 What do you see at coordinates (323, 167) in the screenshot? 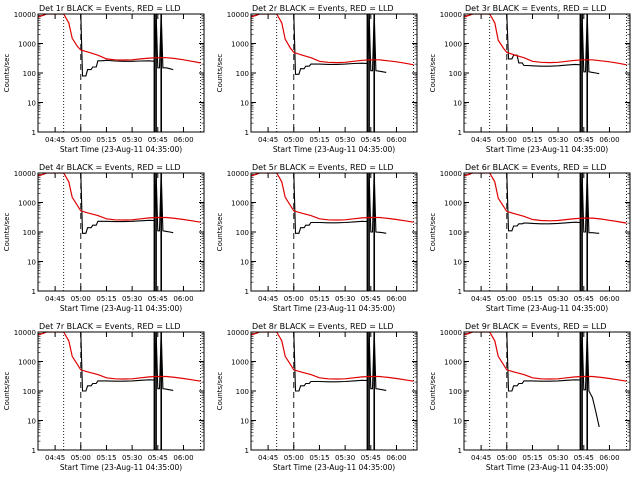
I see `panel-title: Det 5r BLACK = Events, RED = LLD` at bounding box center [323, 167].